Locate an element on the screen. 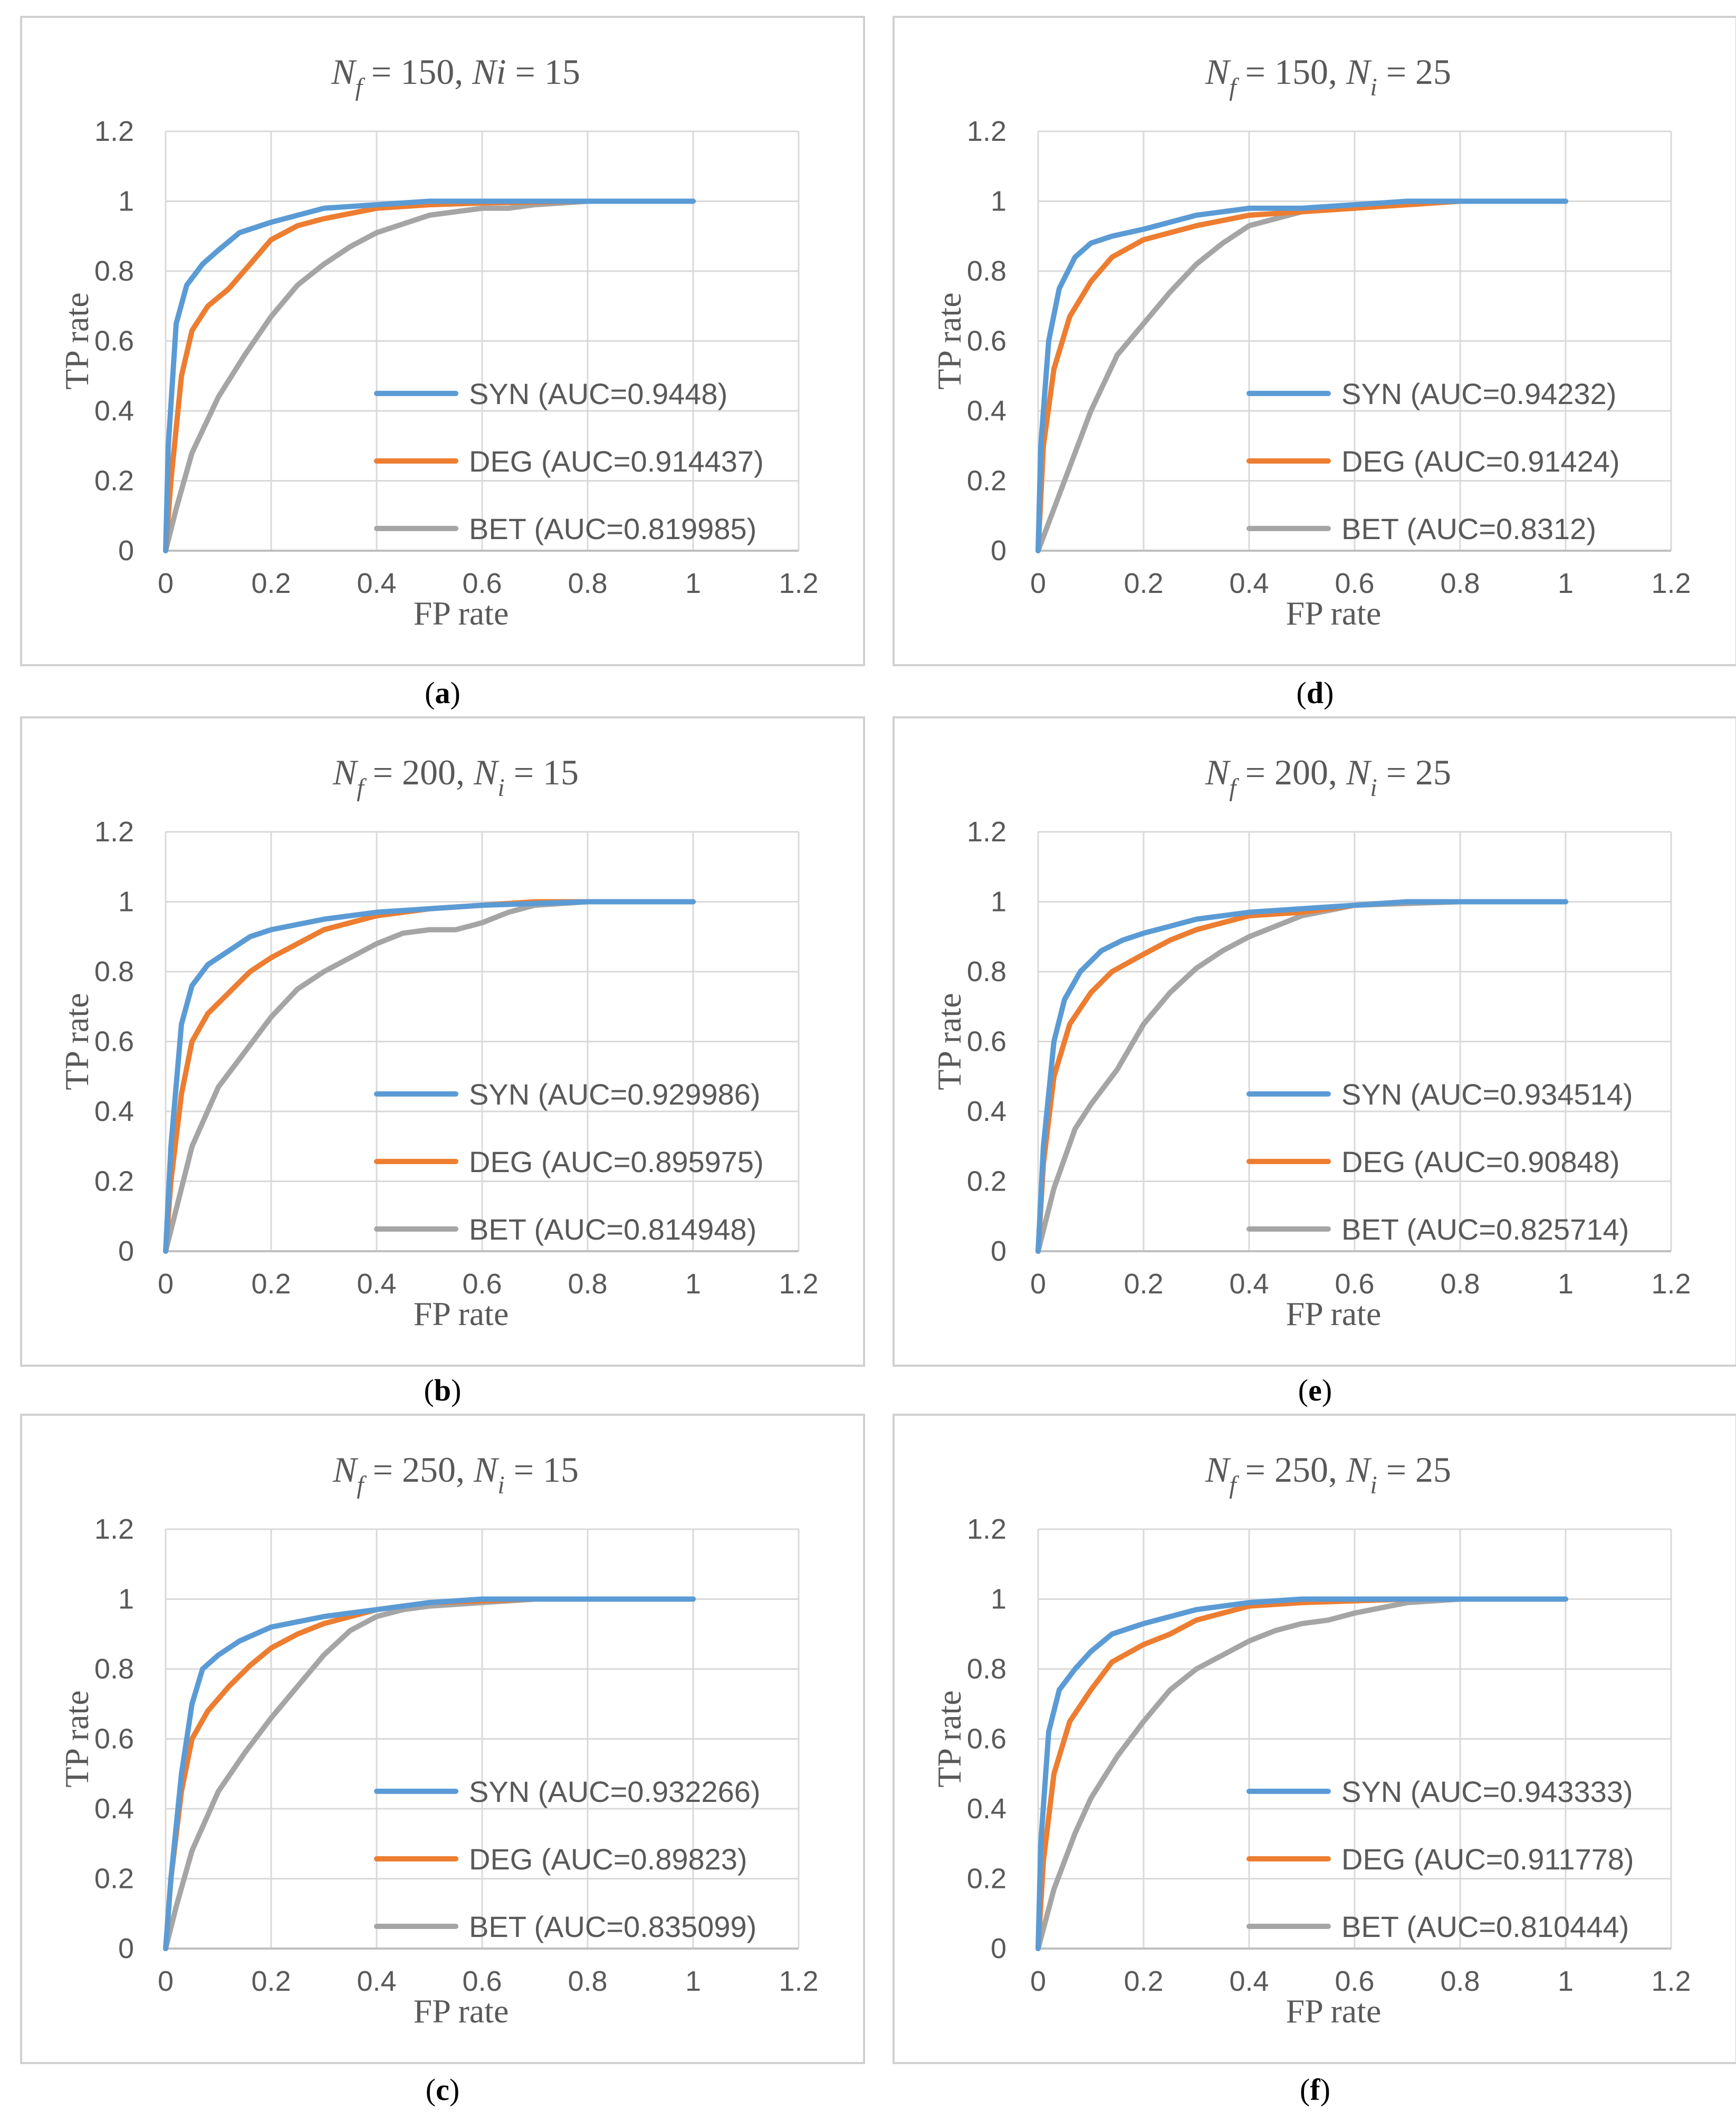 This screenshot has width=1736, height=2120. legend-label-syn: SYN (AUC=0.929986) is located at coordinates (615, 1094).